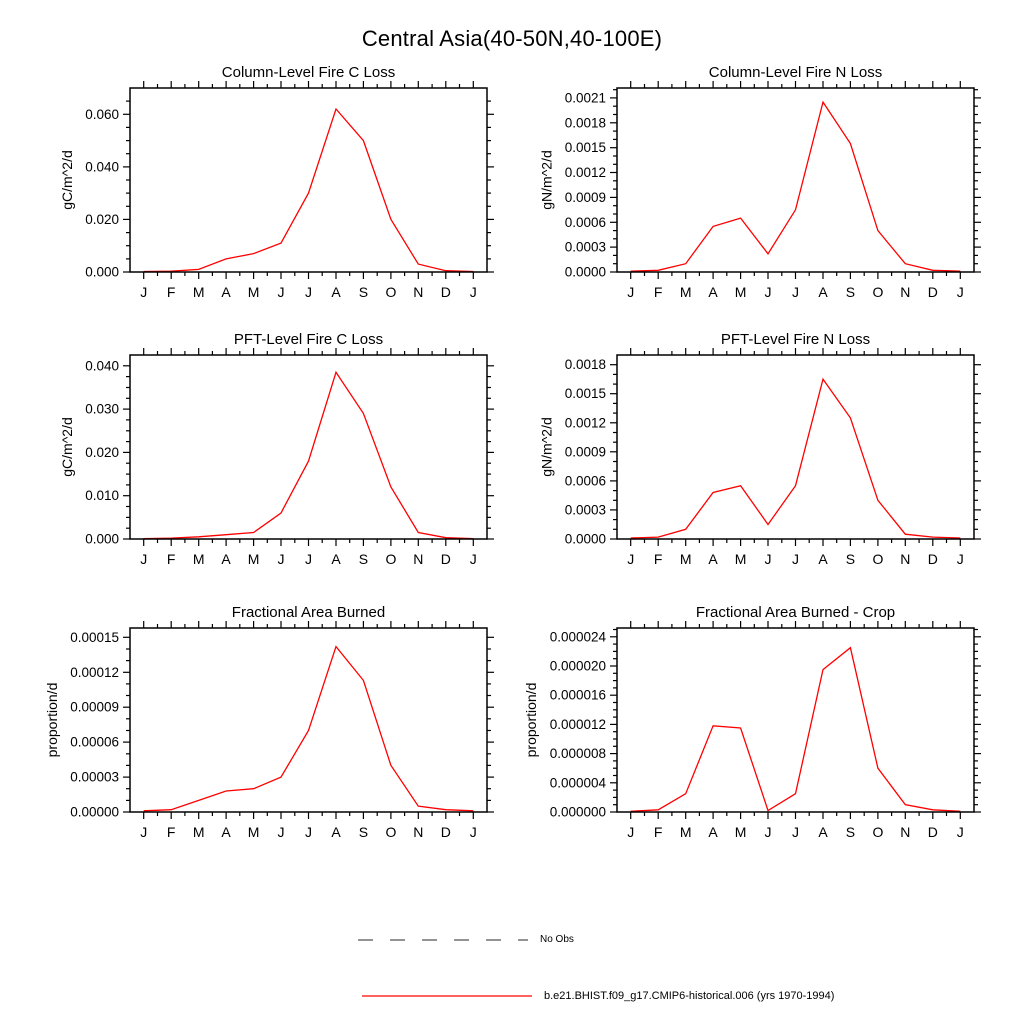 The height and width of the screenshot is (1024, 1024). Describe the element at coordinates (102, 219) in the screenshot. I see `y-tick-label: 0.020` at that location.